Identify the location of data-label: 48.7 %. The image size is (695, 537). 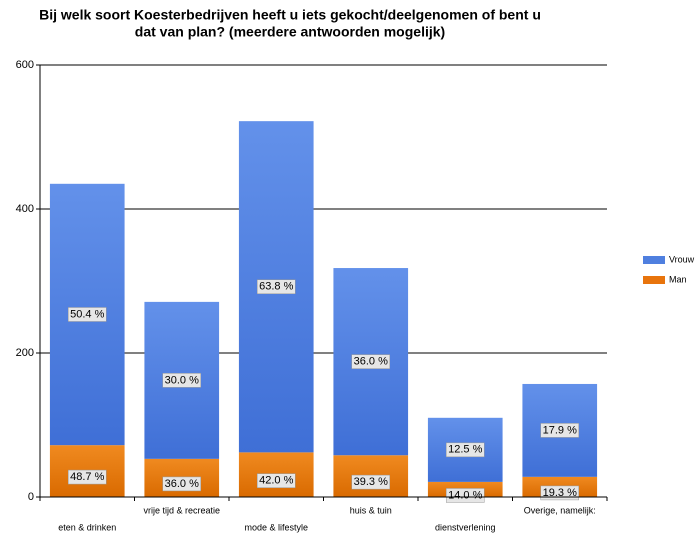
(87, 477).